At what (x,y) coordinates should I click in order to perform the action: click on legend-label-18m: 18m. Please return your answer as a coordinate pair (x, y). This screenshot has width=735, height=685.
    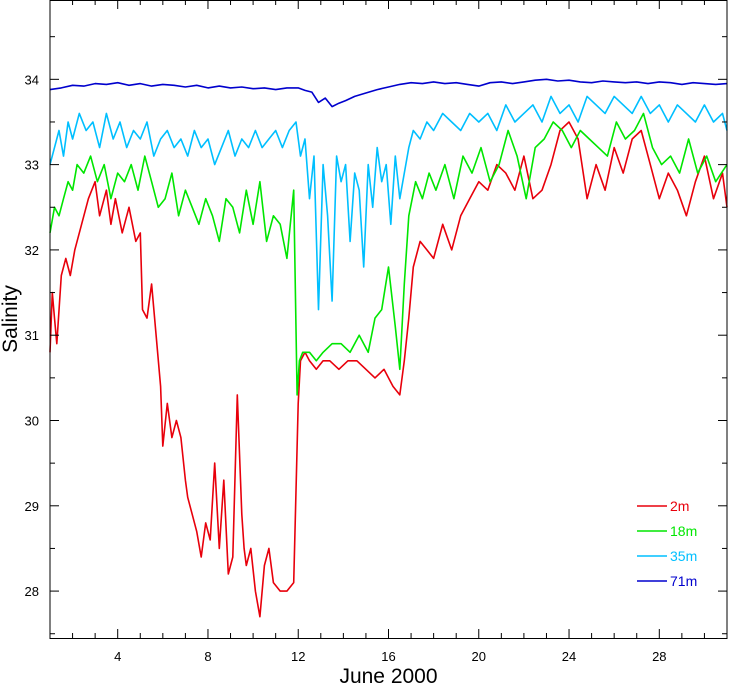
    Looking at the image, I should click on (683, 531).